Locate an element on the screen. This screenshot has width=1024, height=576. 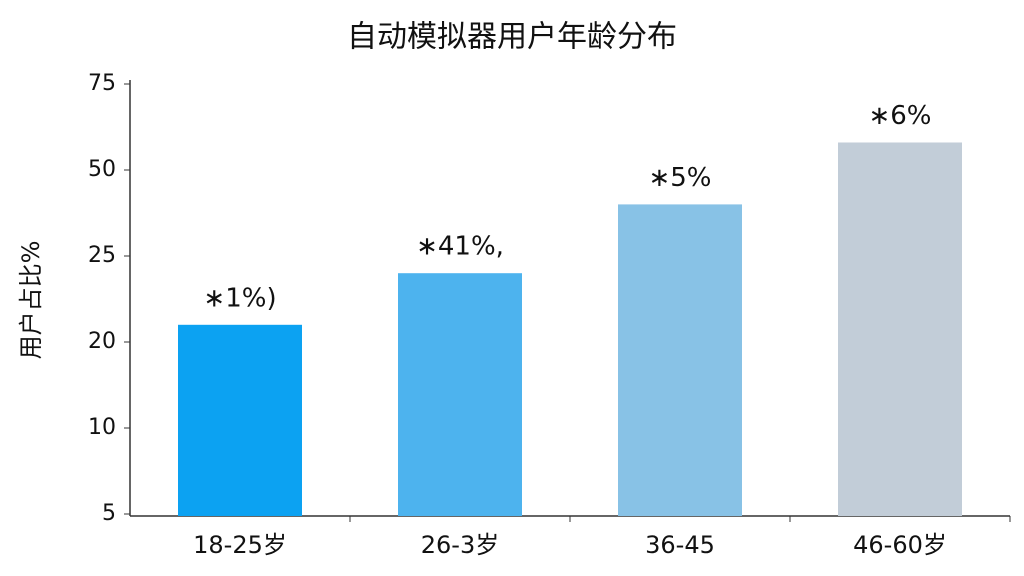
chart-title: 自动模拟器用户年龄分布 is located at coordinates (512, 37).